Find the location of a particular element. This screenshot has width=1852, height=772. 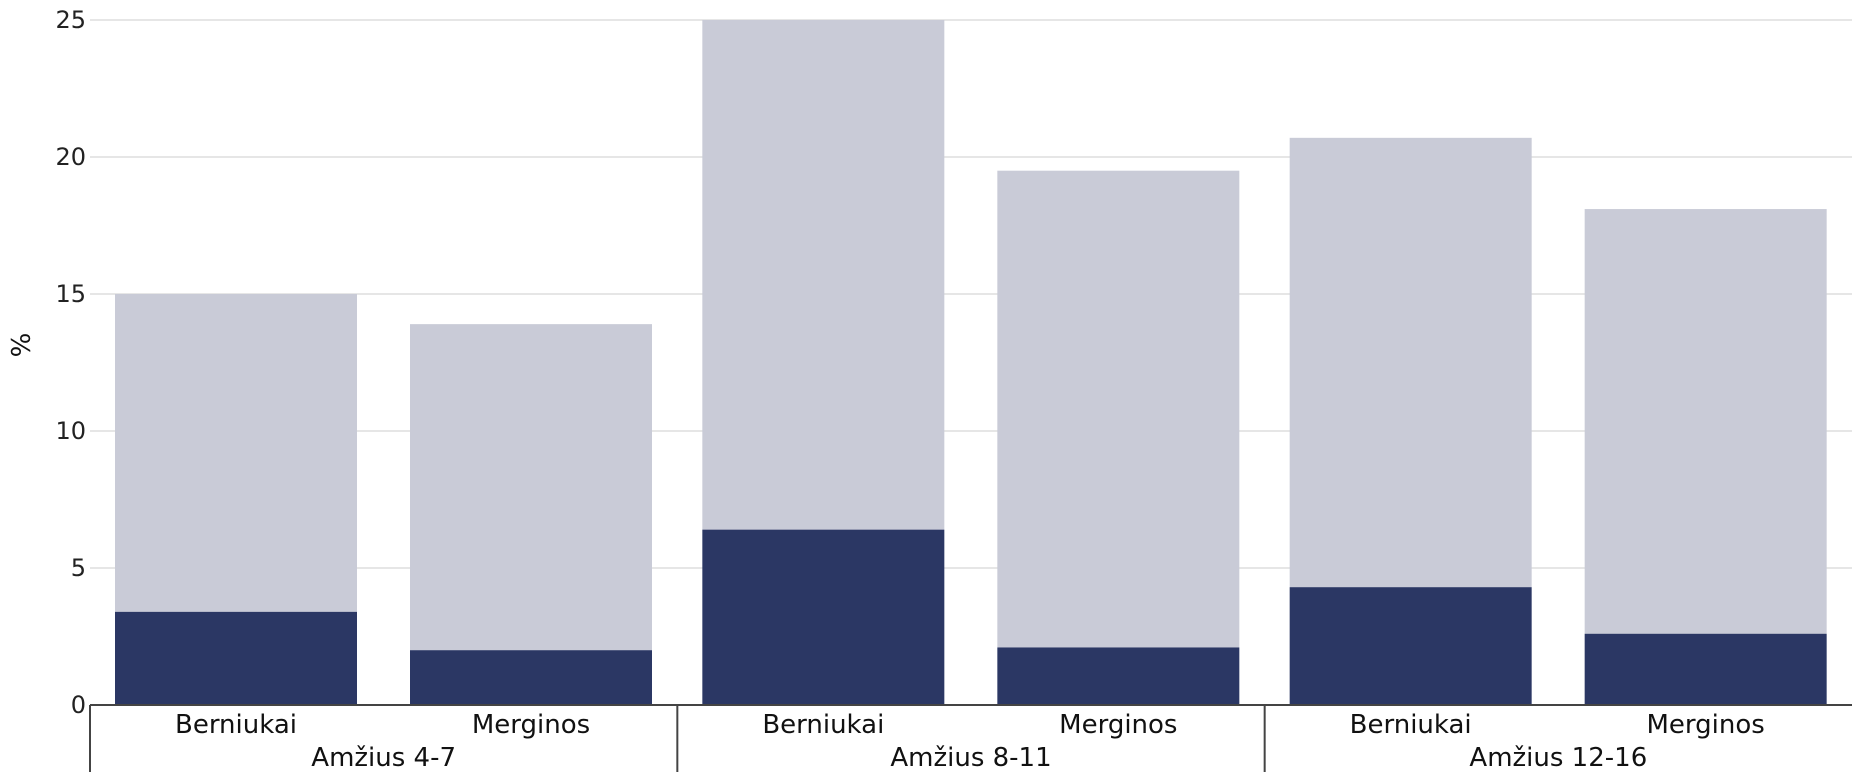

y-tick-label: 20 is located at coordinates (70, 157).